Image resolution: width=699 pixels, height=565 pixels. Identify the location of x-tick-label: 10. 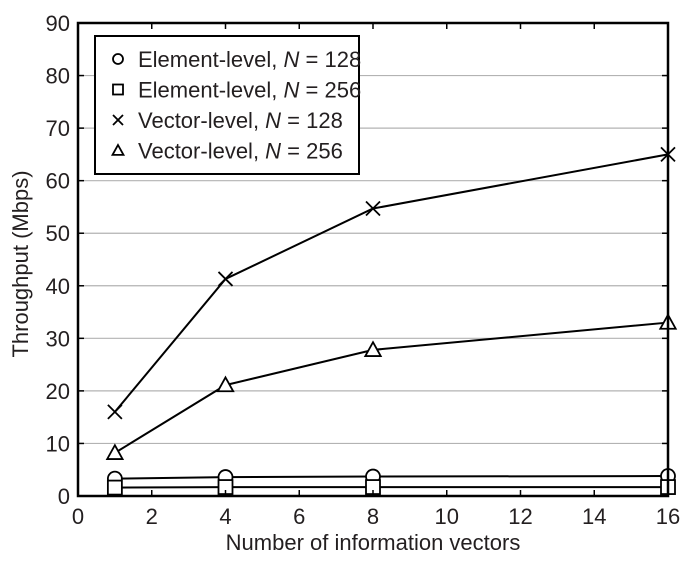
(447, 516).